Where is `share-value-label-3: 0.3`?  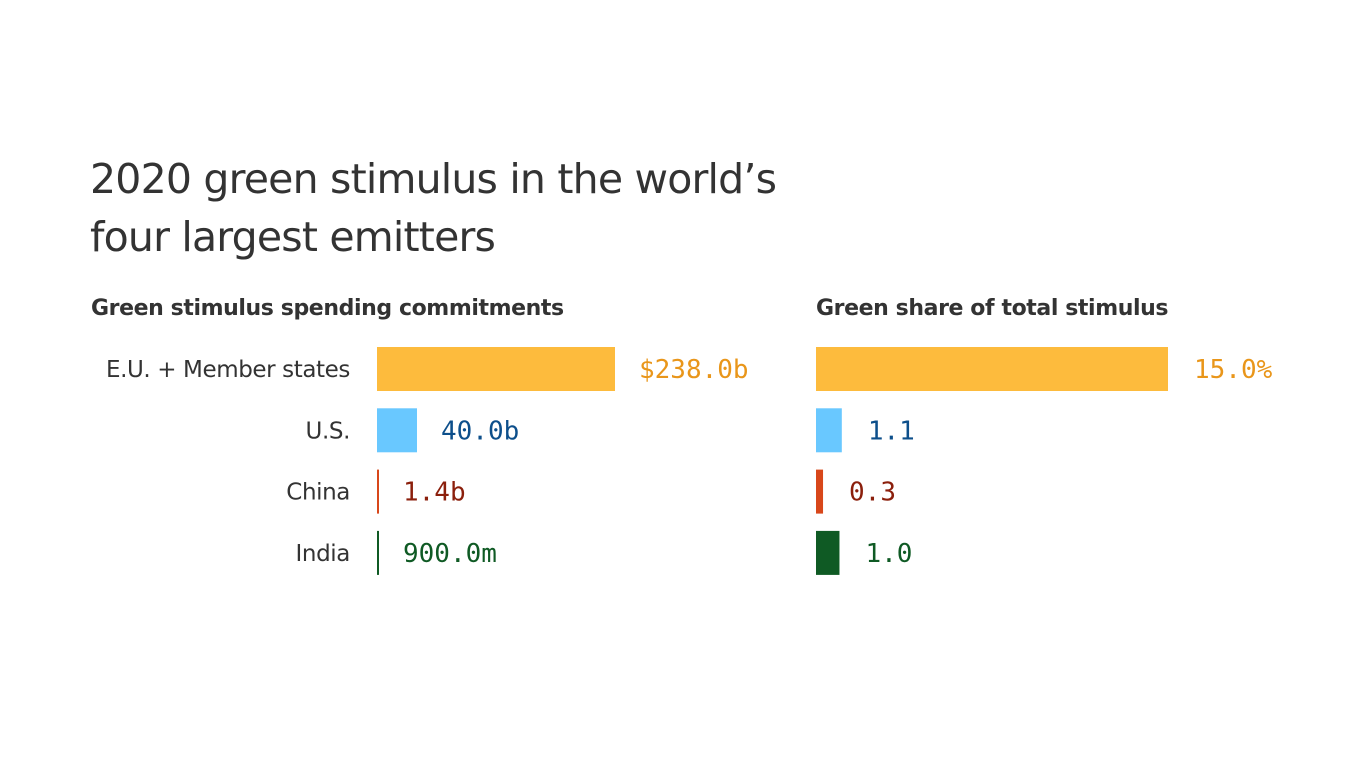 share-value-label-3: 0.3 is located at coordinates (872, 493).